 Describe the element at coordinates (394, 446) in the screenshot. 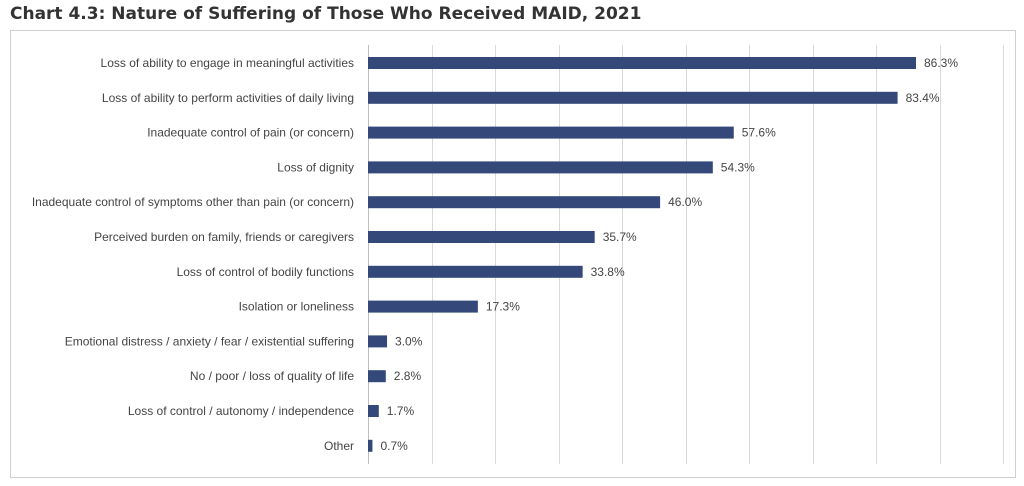

I see `data-label: 0.7%` at that location.